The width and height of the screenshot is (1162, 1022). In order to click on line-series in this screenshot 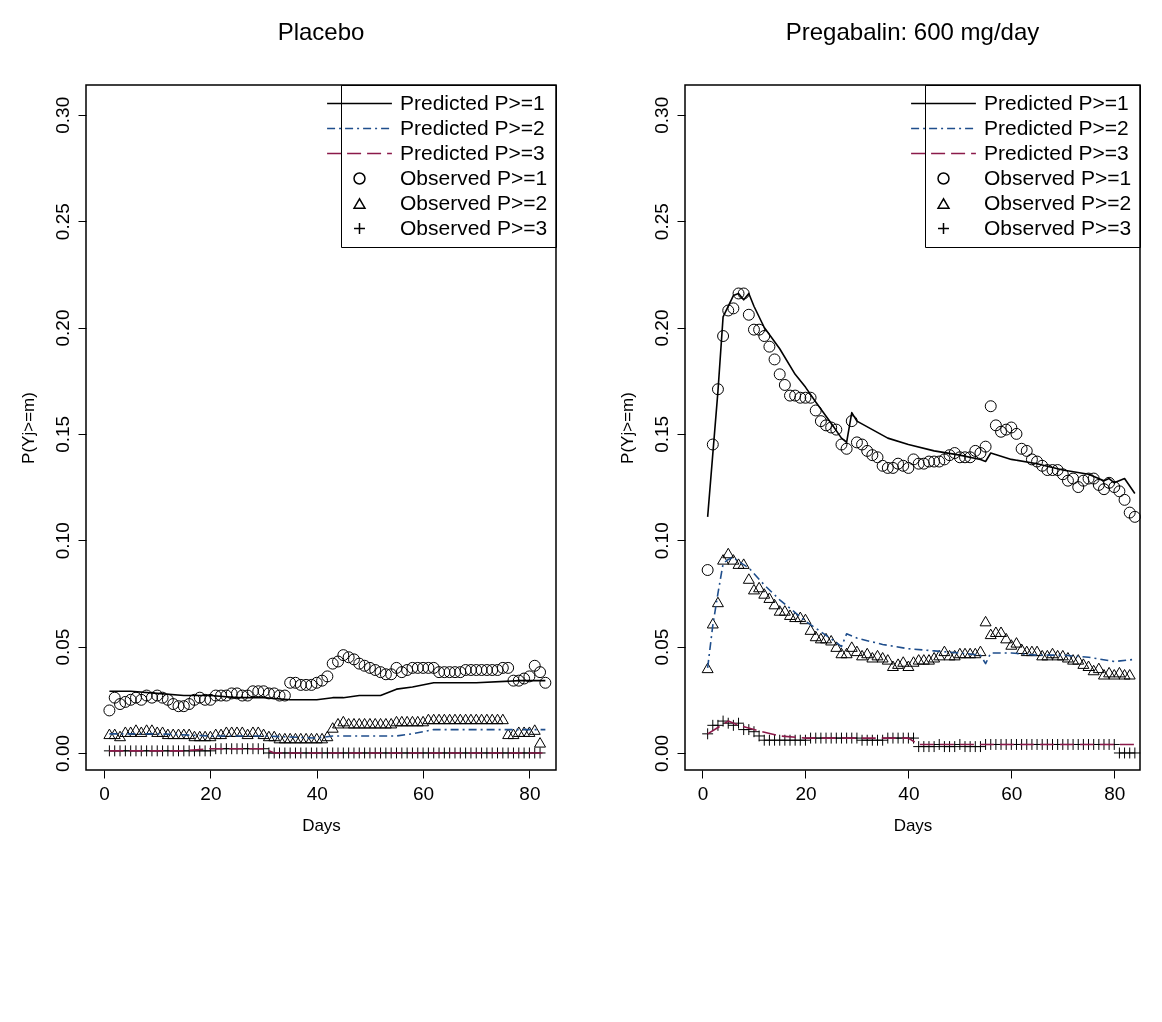, I will do `click(921, 733)`.